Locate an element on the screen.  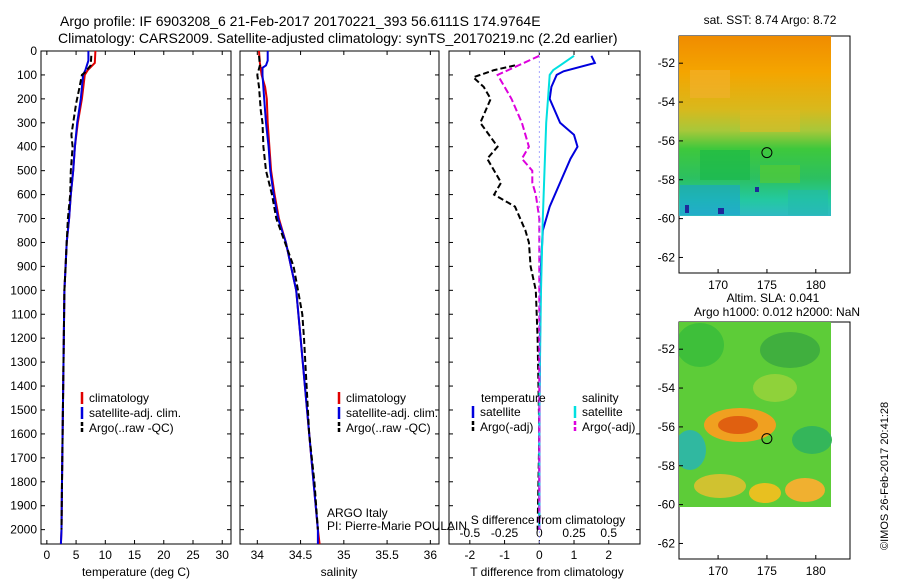
depth-tick-label: 400 is located at coordinates (27, 147).